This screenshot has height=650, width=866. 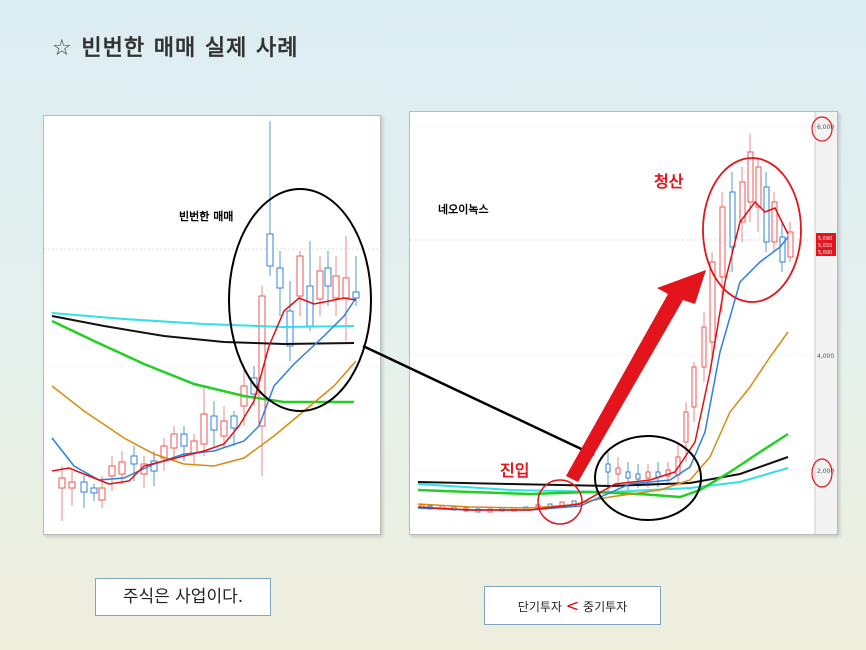 What do you see at coordinates (825, 471) in the screenshot?
I see `axis-tick-2000: 2,000` at bounding box center [825, 471].